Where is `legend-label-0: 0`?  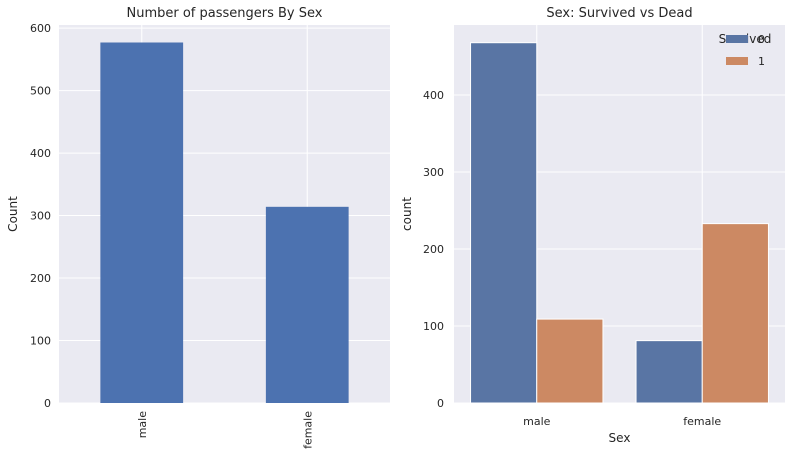 legend-label-0: 0 is located at coordinates (761, 39).